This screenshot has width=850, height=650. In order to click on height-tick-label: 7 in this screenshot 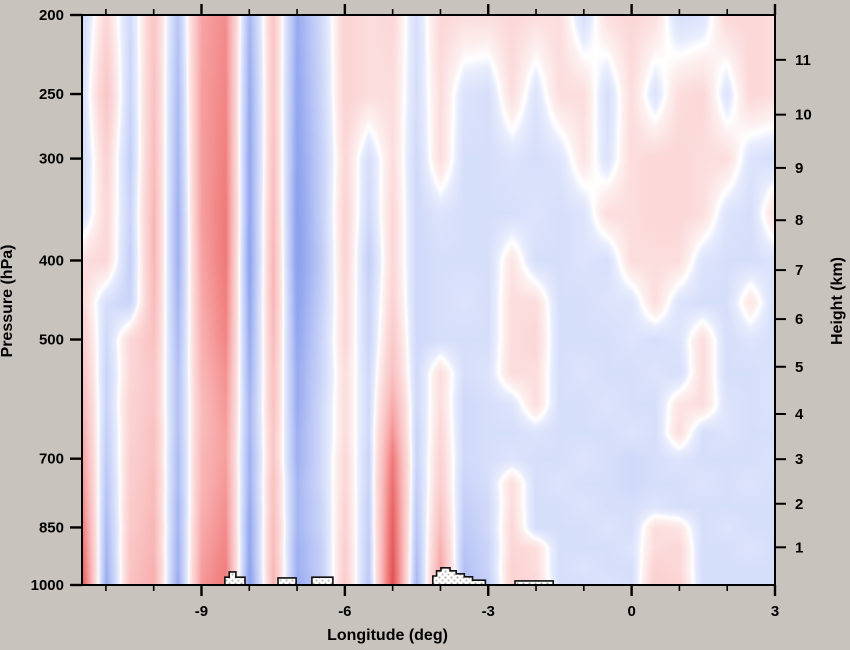, I will do `click(799, 270)`.